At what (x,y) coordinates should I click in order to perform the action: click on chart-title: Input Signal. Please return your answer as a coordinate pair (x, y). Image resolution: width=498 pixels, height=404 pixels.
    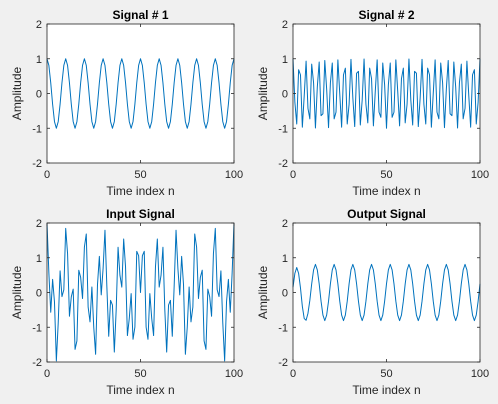
    Looking at the image, I should click on (140, 214).